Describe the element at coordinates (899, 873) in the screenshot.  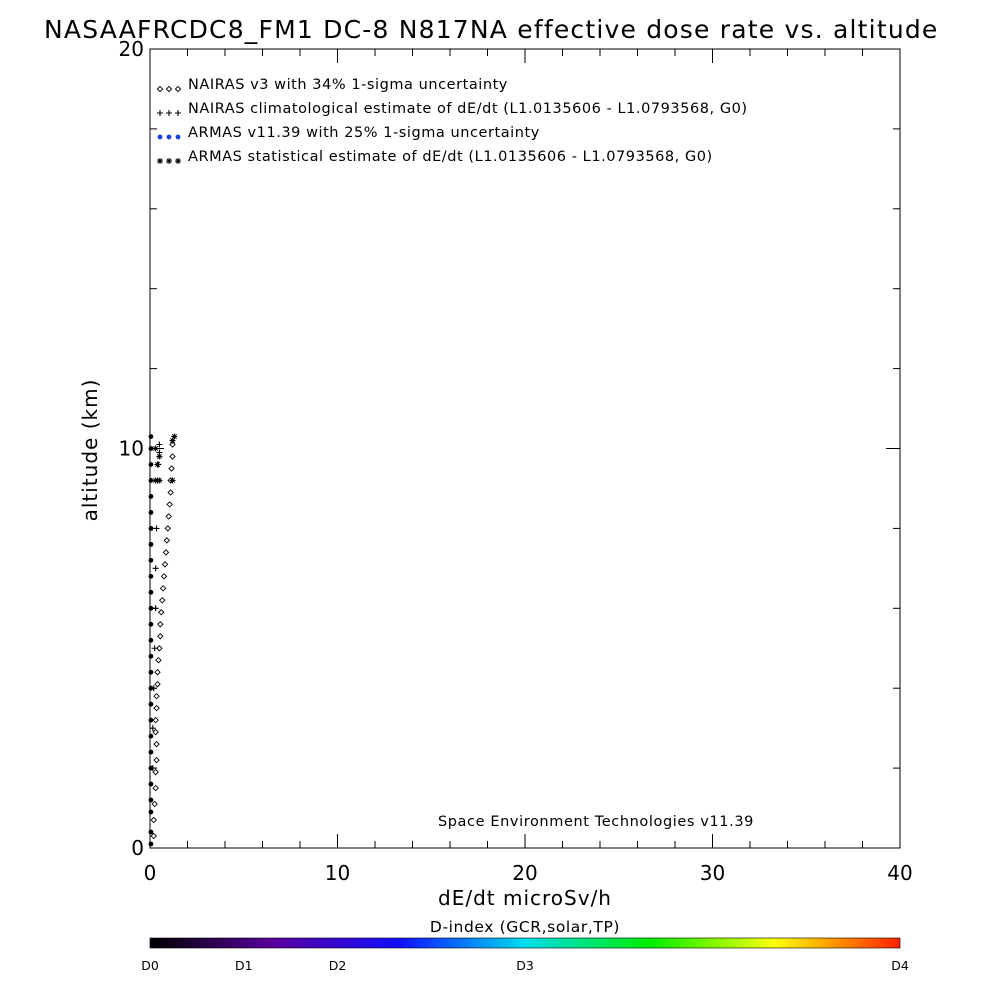
I see `x-tick-label: 40` at that location.